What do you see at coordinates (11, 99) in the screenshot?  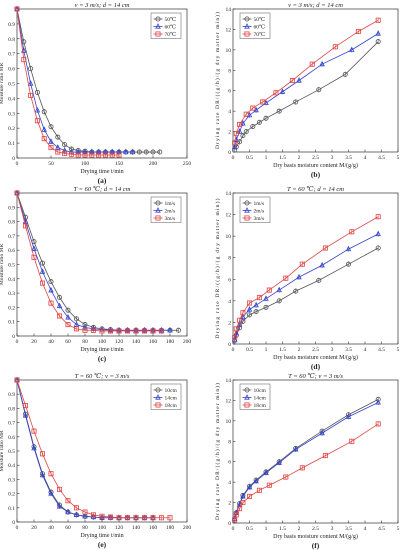 I see `y-tick-label: 0.4` at bounding box center [11, 99].